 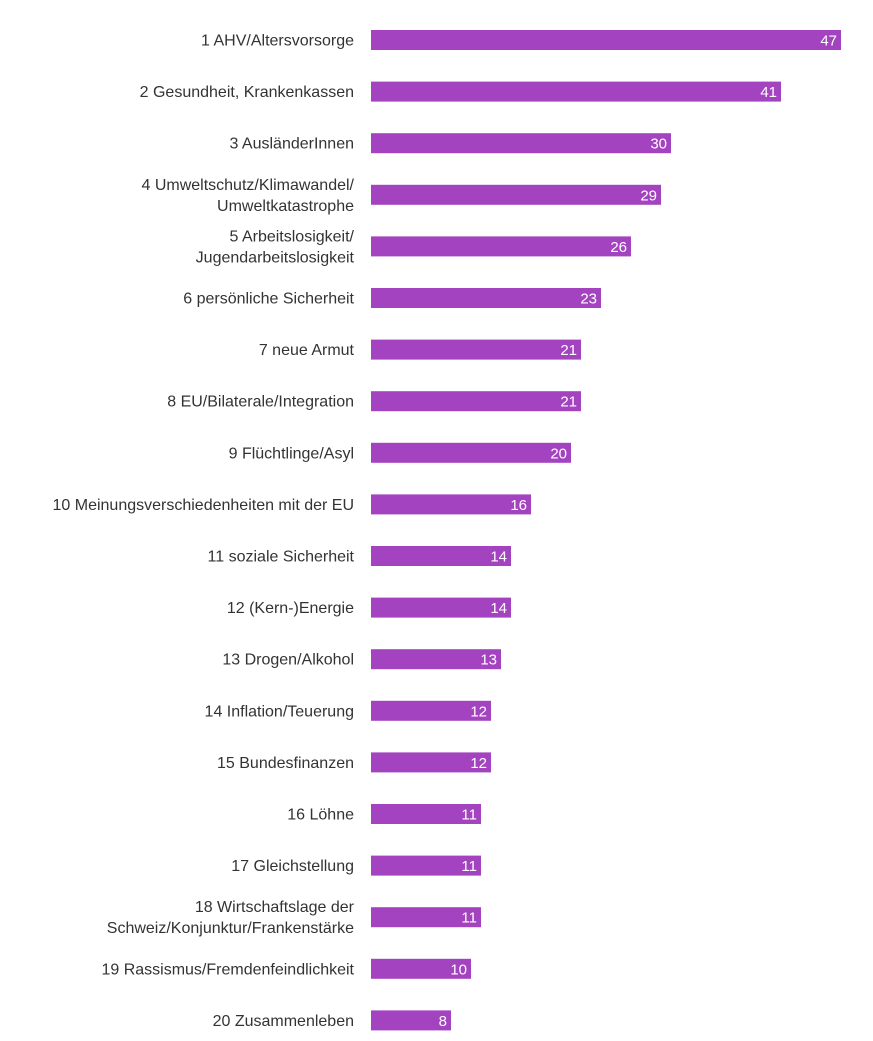 What do you see at coordinates (275, 257) in the screenshot?
I see `category-label-line: Jugendarbeitslosigkeit` at bounding box center [275, 257].